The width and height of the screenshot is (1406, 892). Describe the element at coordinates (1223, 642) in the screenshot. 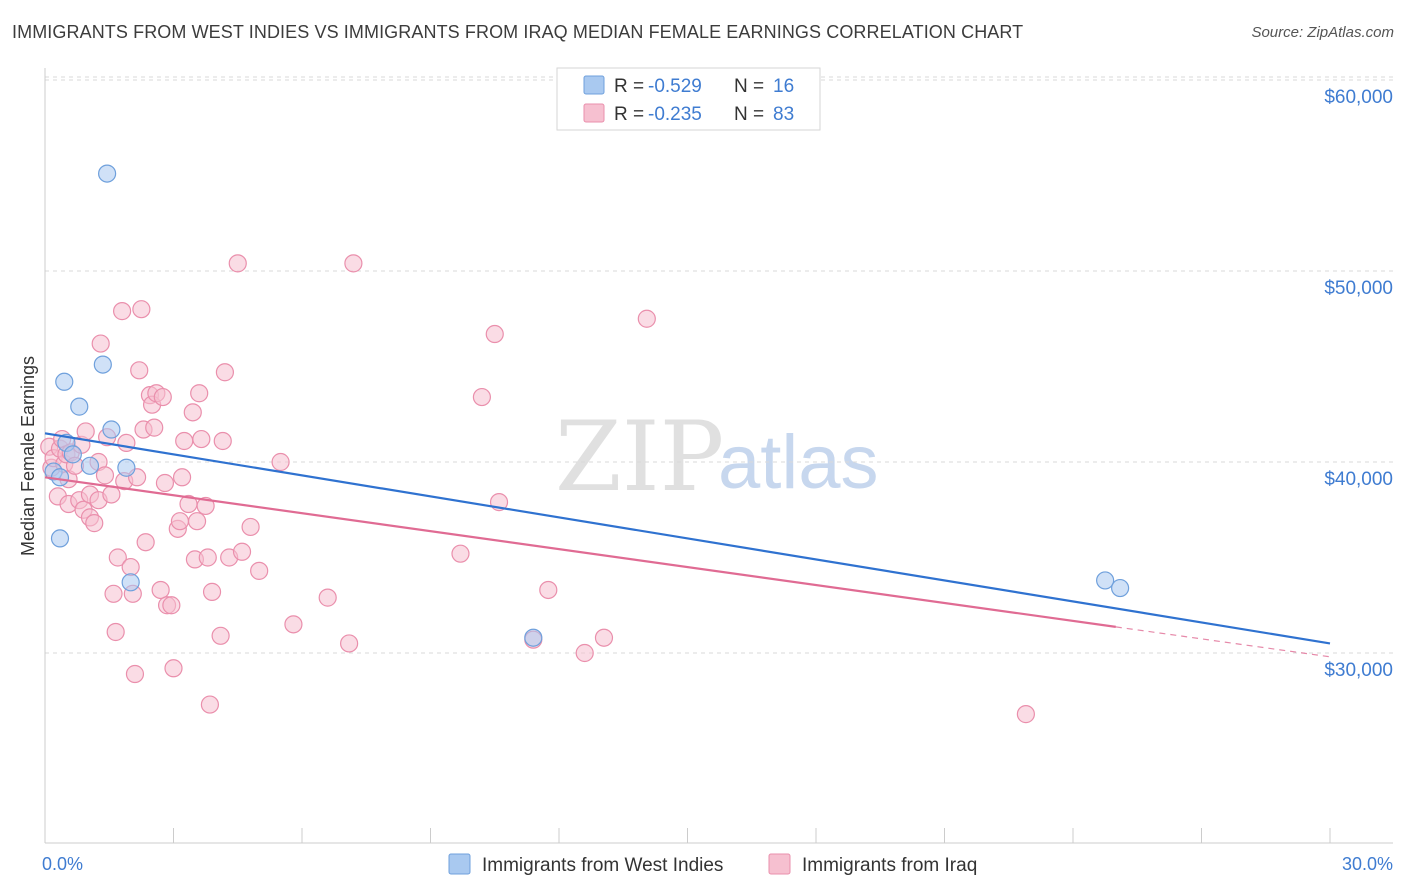

I see `trend-line-extension-iraq` at that location.